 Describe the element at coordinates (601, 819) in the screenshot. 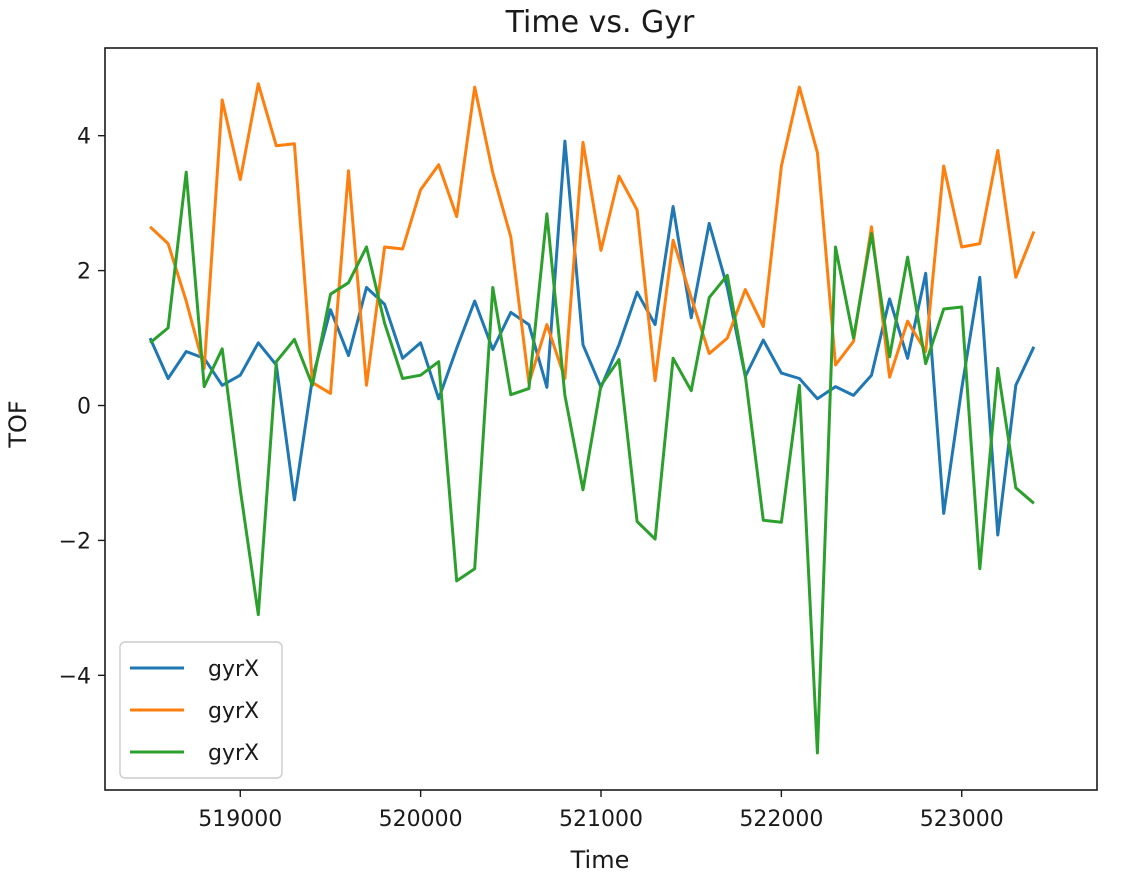

I see `x-tick-label: 521000` at that location.